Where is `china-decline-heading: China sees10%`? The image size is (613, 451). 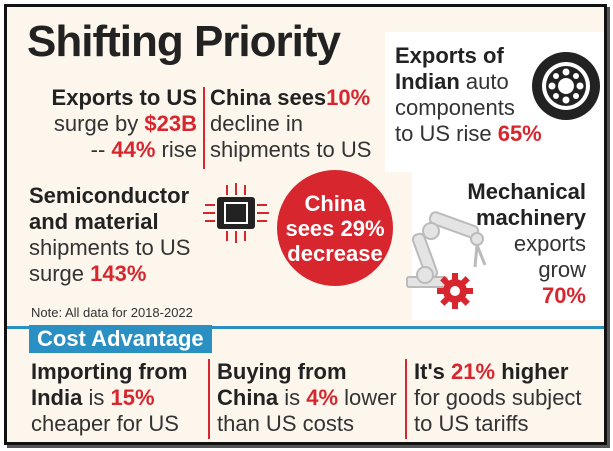
china-decline-heading: China sees10% is located at coordinates (290, 97).